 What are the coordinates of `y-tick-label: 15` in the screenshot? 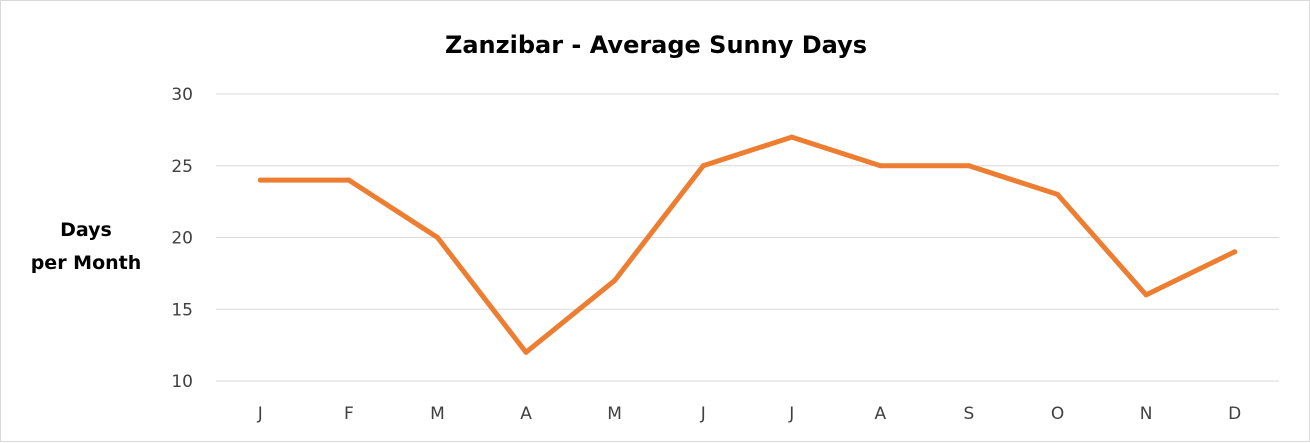 It's located at (182, 310).